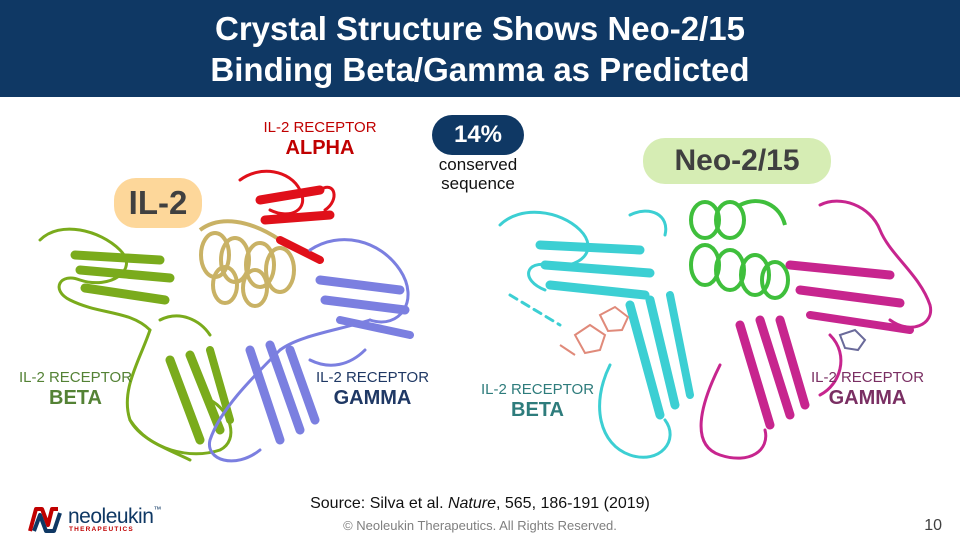 This screenshot has width=960, height=540. What do you see at coordinates (111, 516) in the screenshot?
I see `logo-wordmark-text: neoleukin` at bounding box center [111, 516].